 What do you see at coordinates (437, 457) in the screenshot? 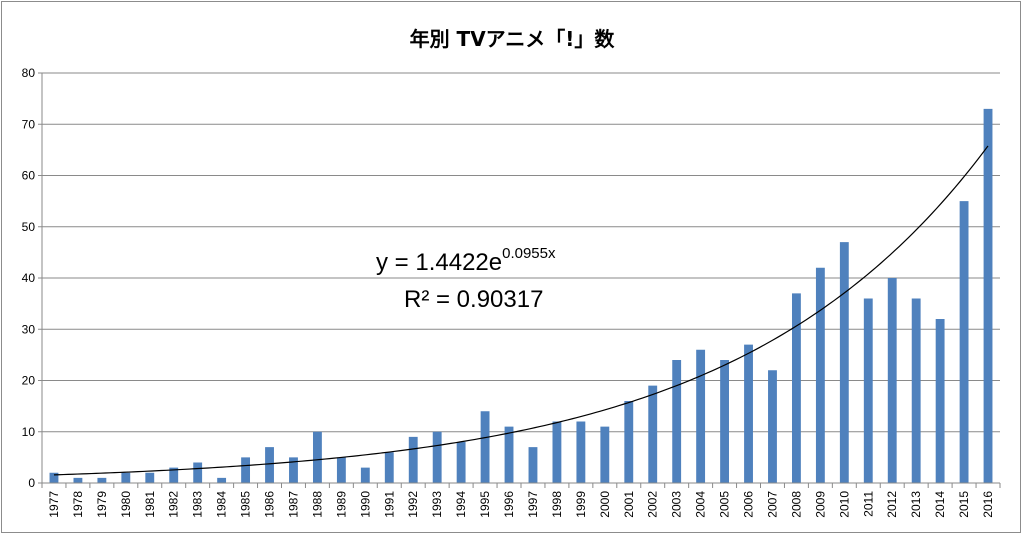
I see `bar-1993` at bounding box center [437, 457].